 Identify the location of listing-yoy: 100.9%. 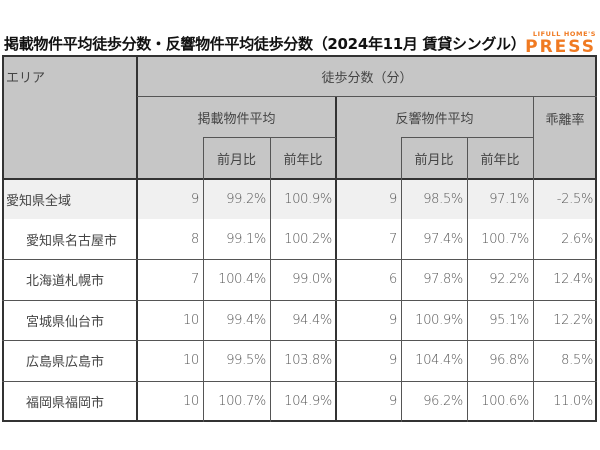
(303, 199).